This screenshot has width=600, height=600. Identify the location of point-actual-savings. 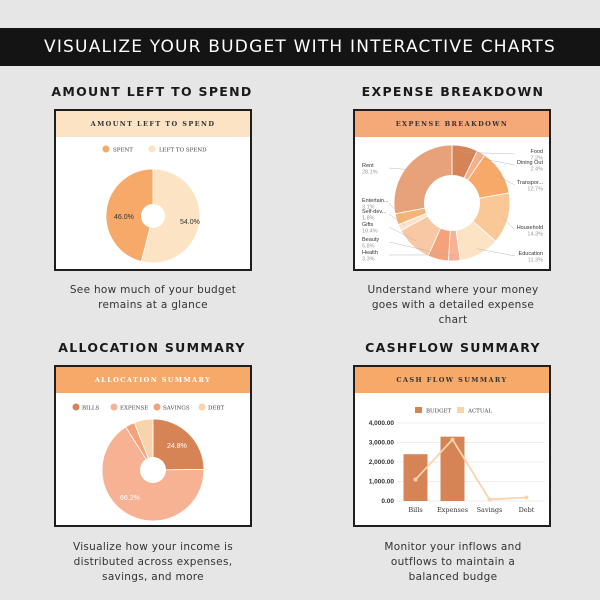
(489, 499).